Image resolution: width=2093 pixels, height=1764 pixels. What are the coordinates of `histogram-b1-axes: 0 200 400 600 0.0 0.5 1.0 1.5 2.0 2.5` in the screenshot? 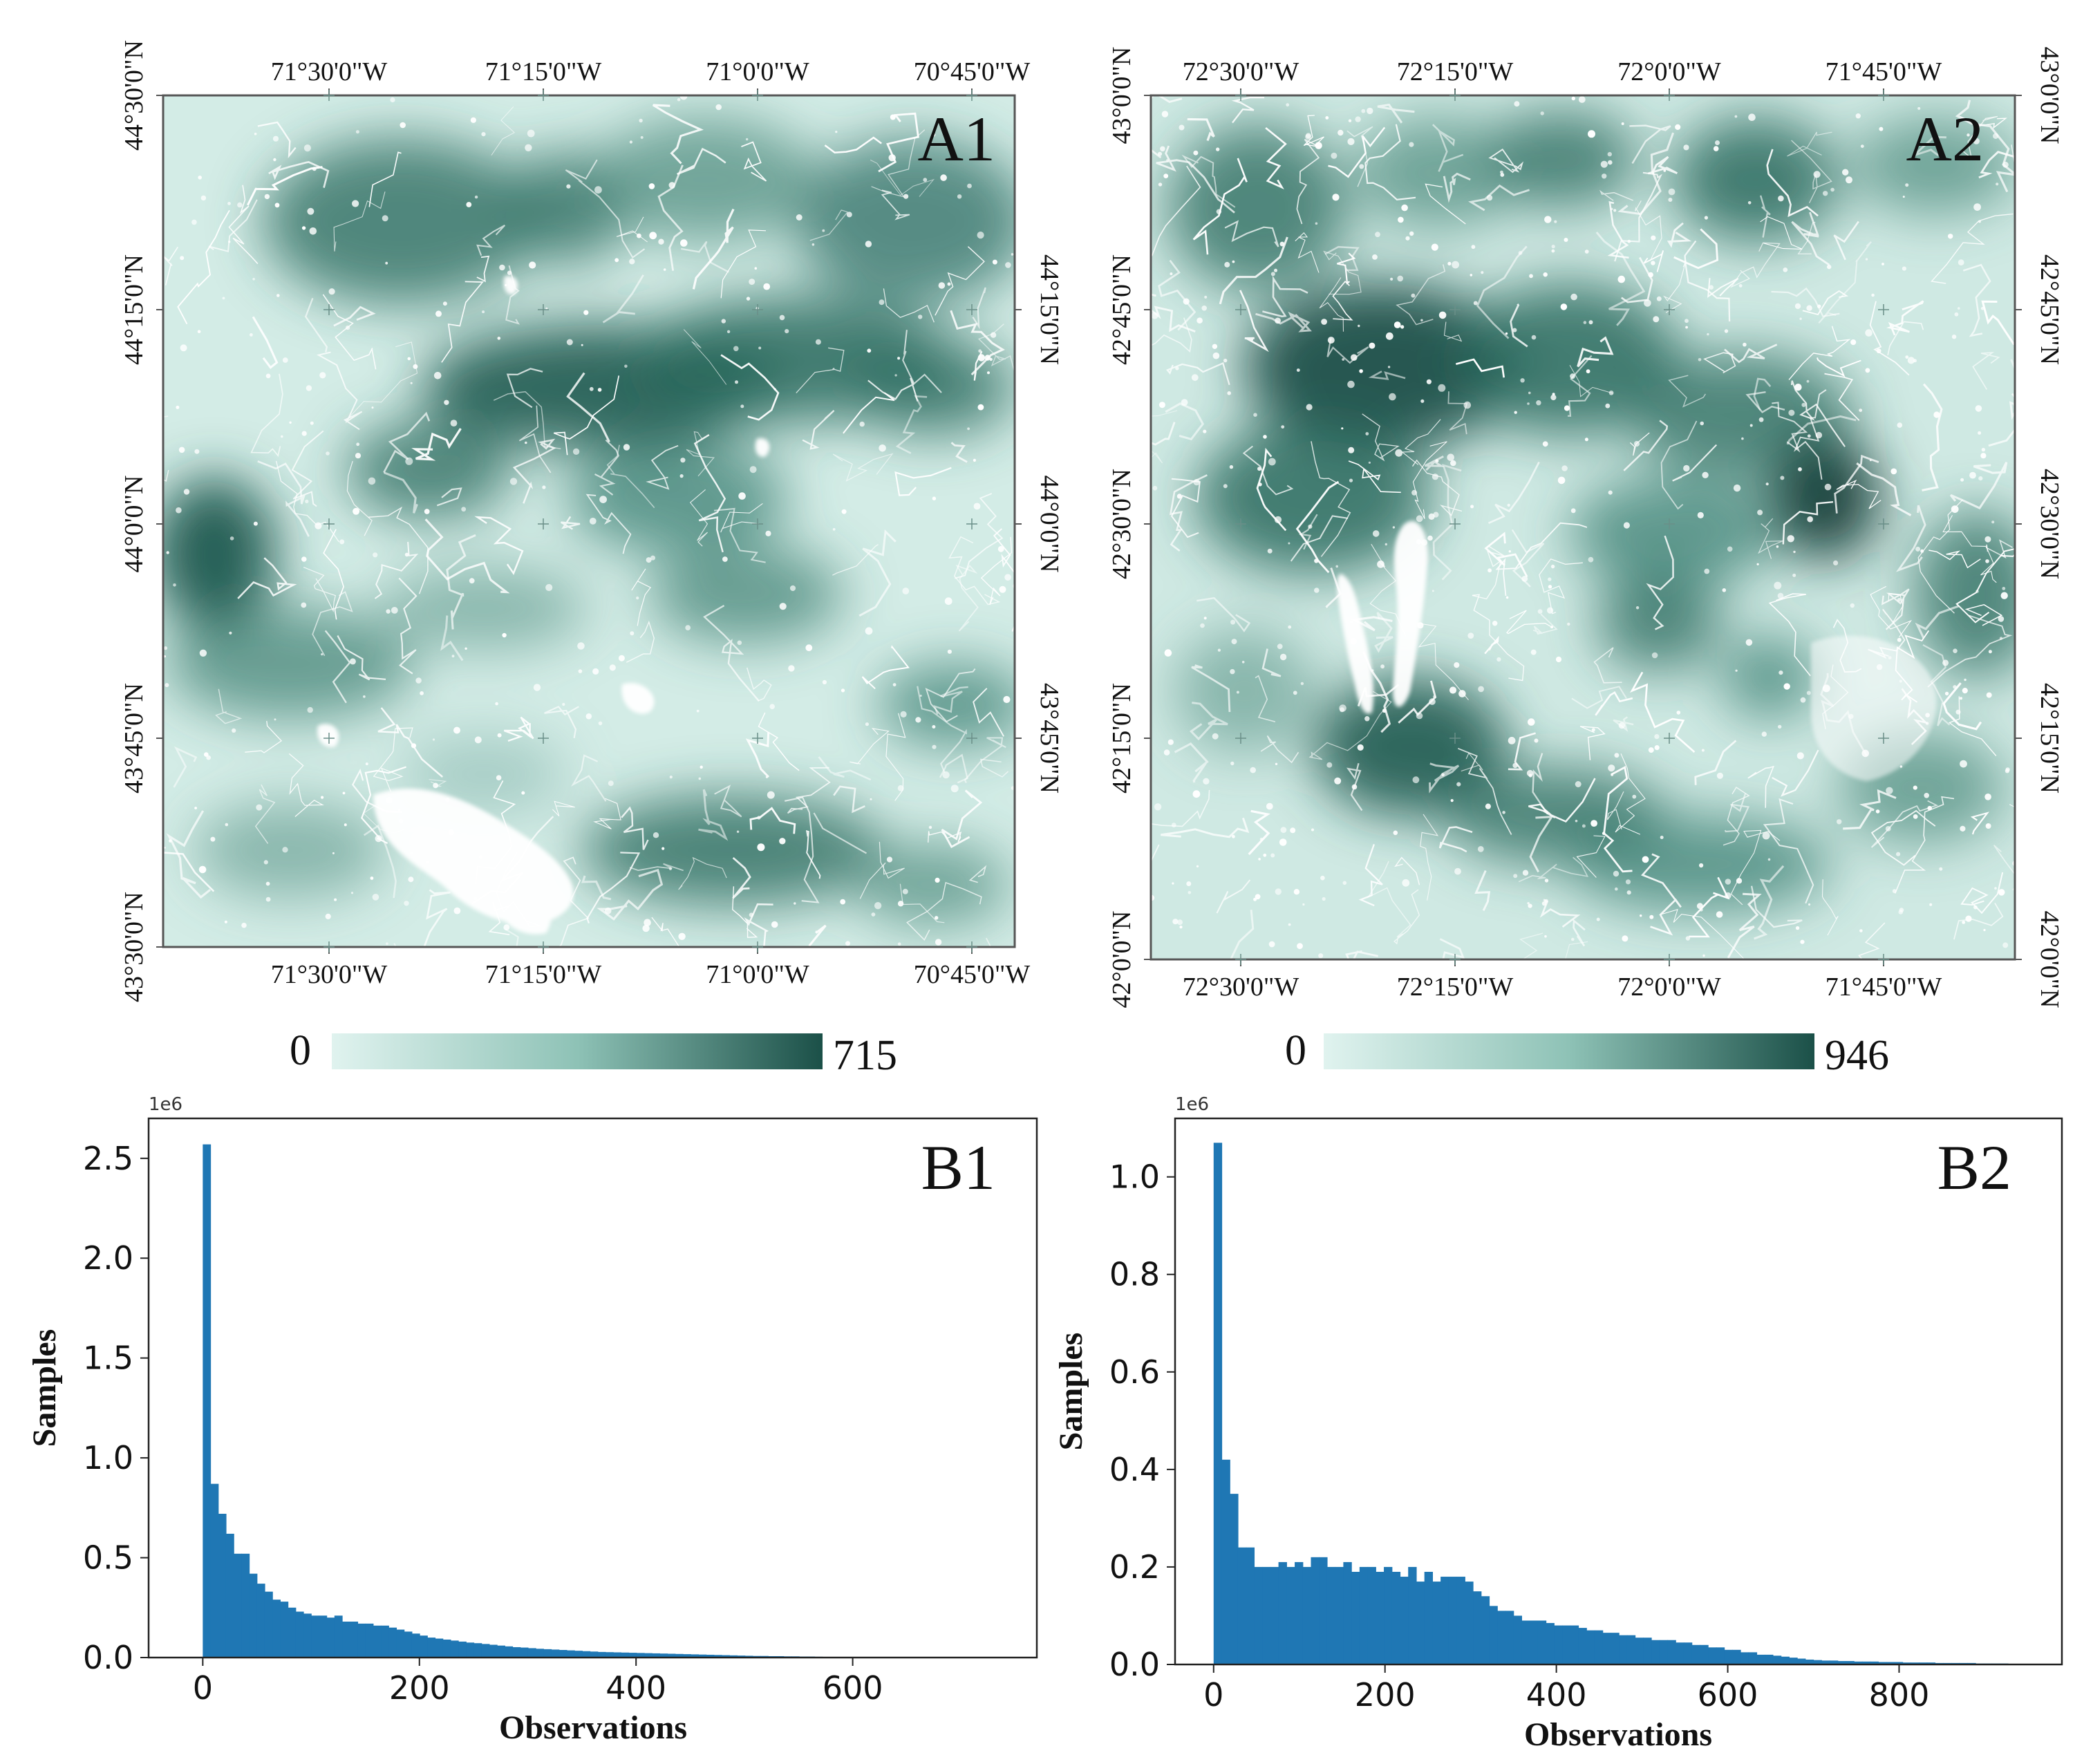 It's located at (483, 1423).